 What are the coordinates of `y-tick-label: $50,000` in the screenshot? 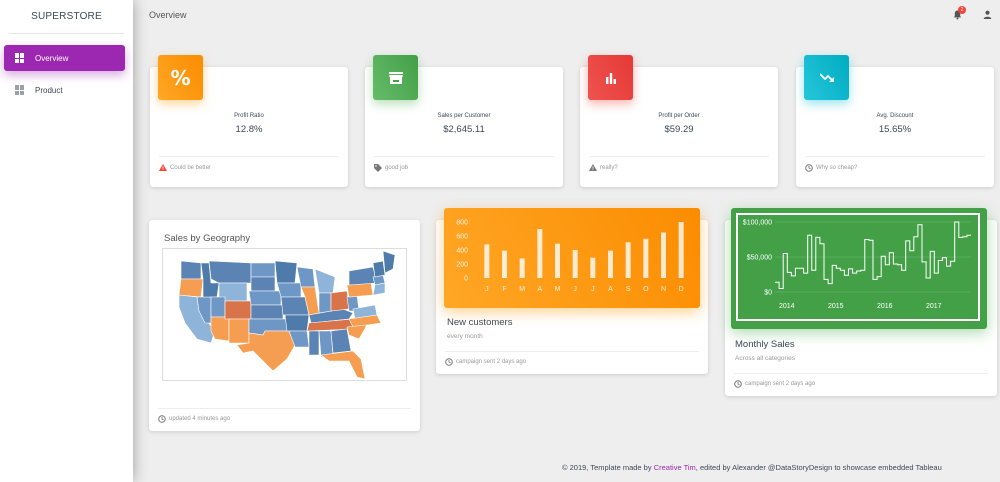 It's located at (759, 258).